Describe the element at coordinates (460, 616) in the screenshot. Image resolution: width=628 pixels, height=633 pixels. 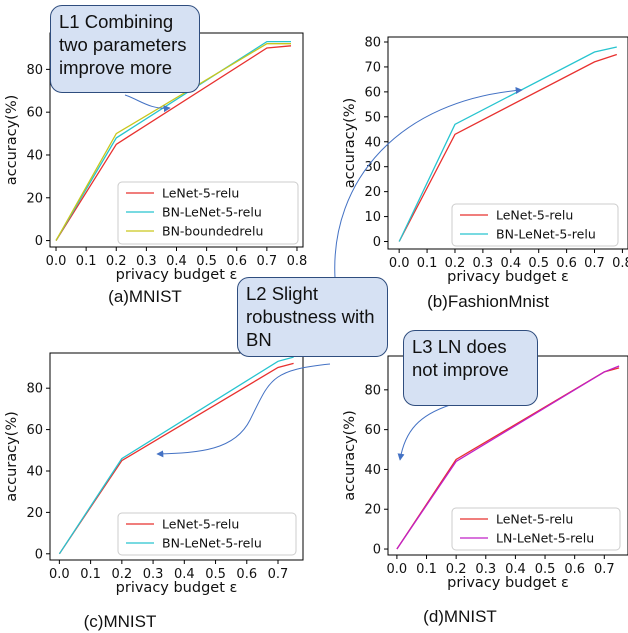
I see `caption: (d)MNIST` at that location.